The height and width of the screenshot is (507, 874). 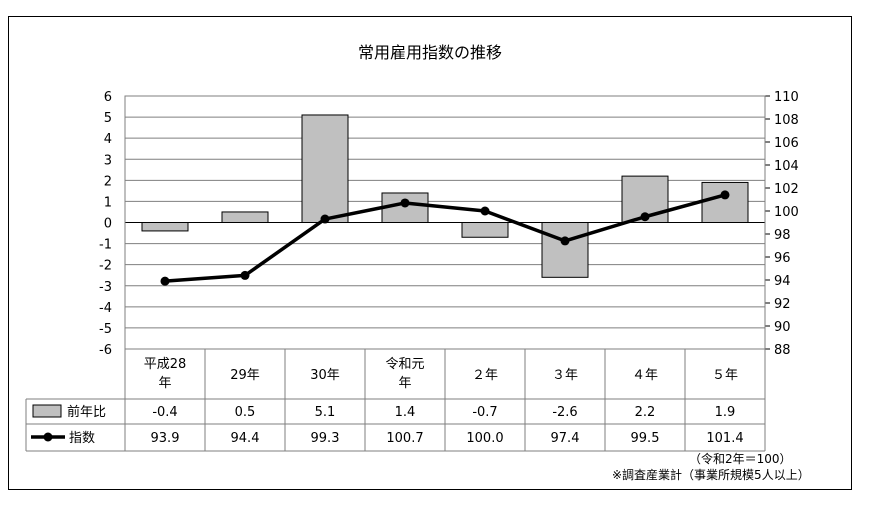 I want to click on y-right-tick-label: 100, so click(x=786, y=212).